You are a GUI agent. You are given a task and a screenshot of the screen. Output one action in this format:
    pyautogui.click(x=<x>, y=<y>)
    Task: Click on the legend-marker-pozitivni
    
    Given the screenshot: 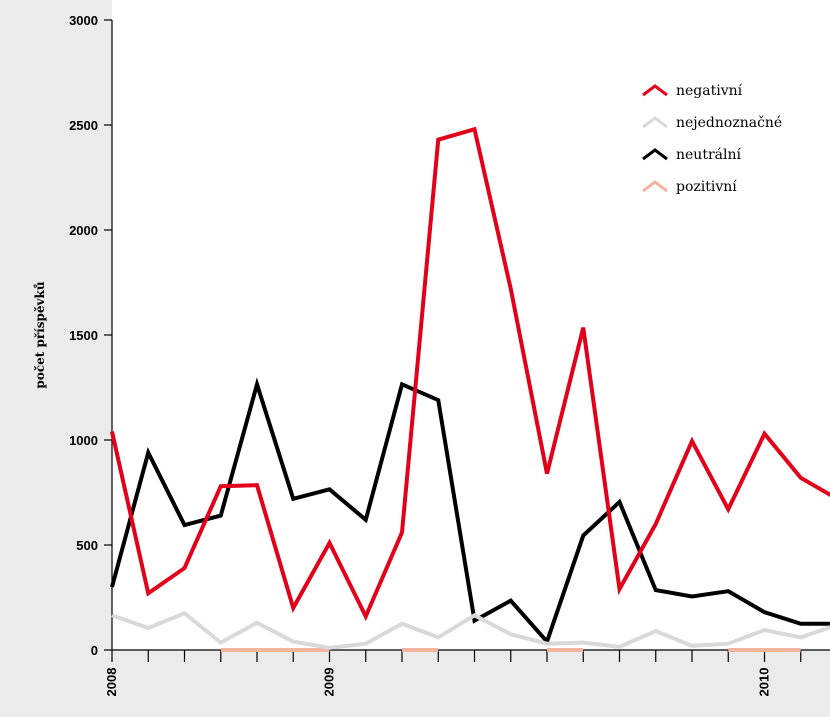 What is the action you would take?
    pyautogui.click(x=655, y=186)
    